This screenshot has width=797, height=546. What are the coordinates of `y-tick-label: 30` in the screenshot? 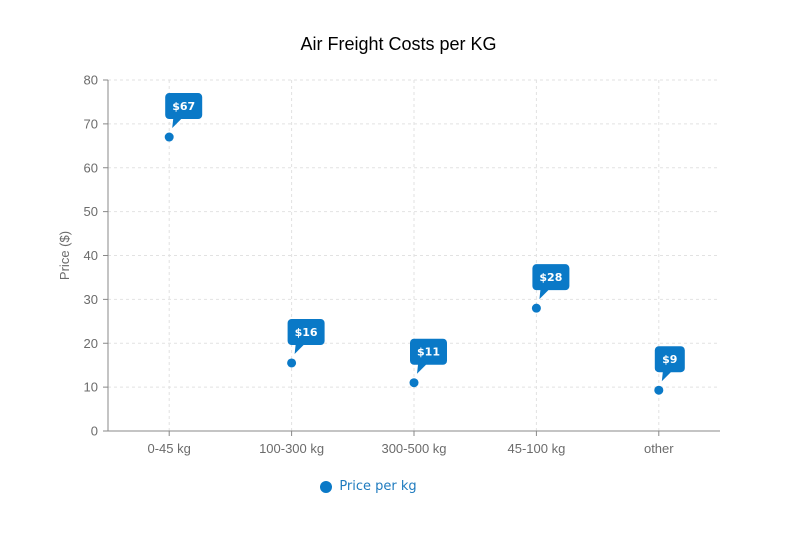 It's located at (91, 299).